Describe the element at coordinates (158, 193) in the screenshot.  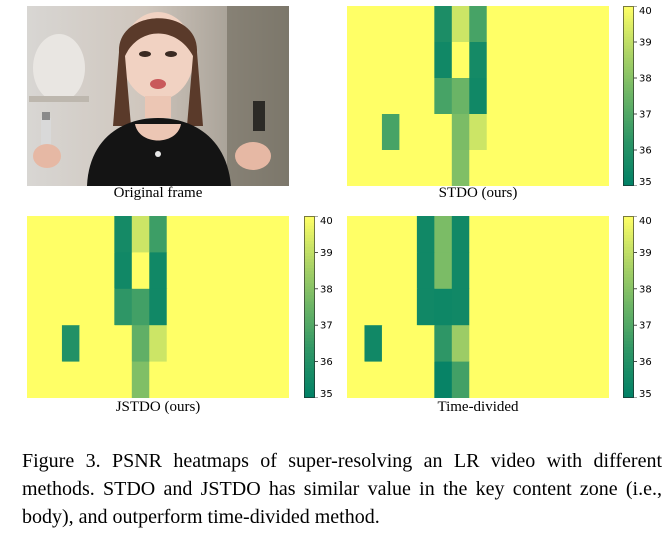
I see `panel-label-original: Original frame` at that location.